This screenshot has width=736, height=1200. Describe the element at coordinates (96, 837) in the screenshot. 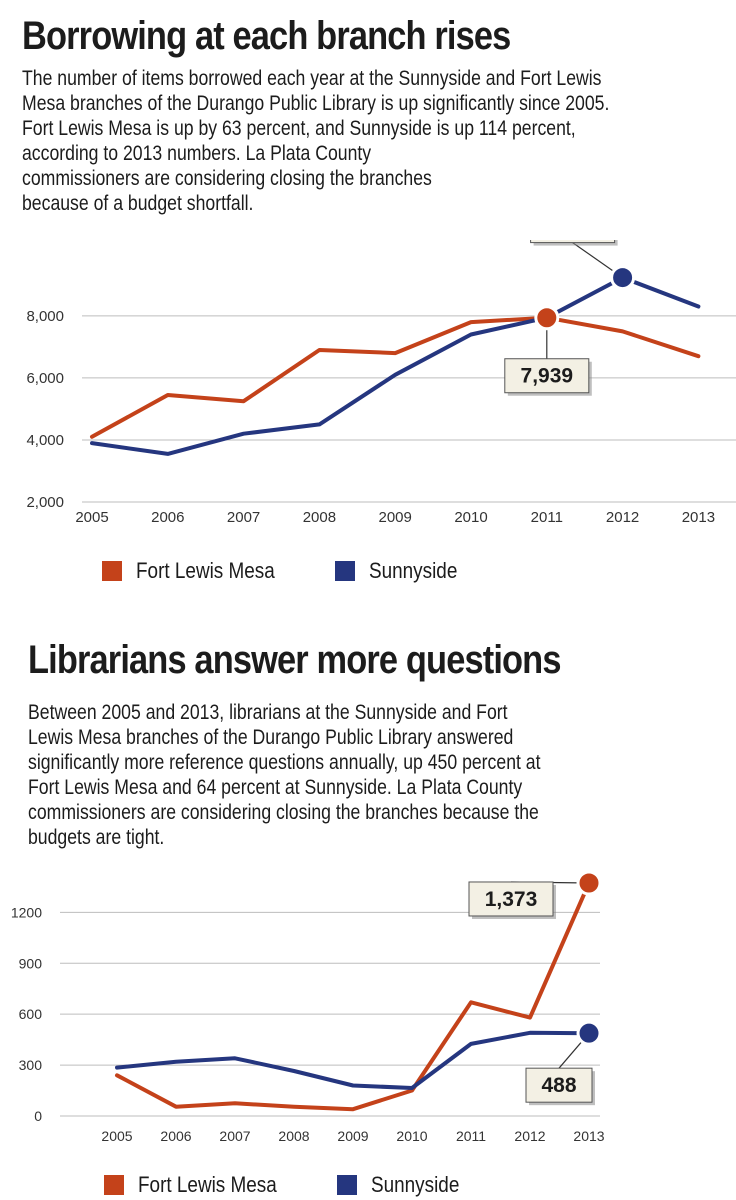

I see `description-line: budgets are tight.` at that location.